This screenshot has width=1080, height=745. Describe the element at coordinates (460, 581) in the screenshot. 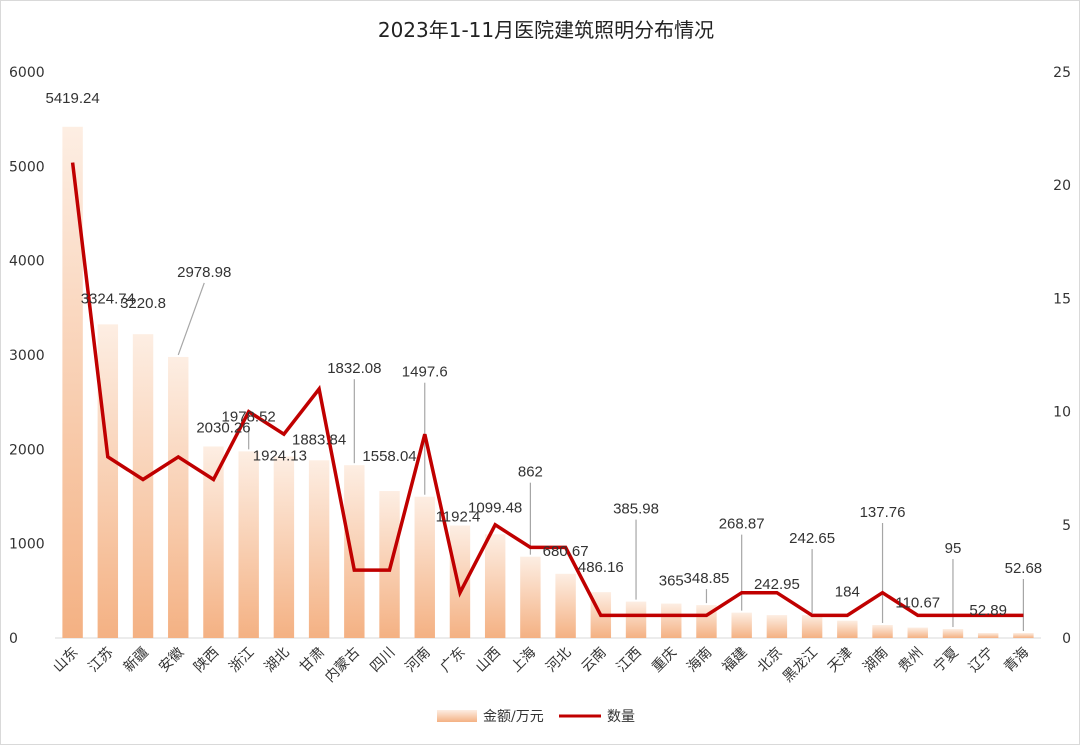

I see `bar-广东` at that location.